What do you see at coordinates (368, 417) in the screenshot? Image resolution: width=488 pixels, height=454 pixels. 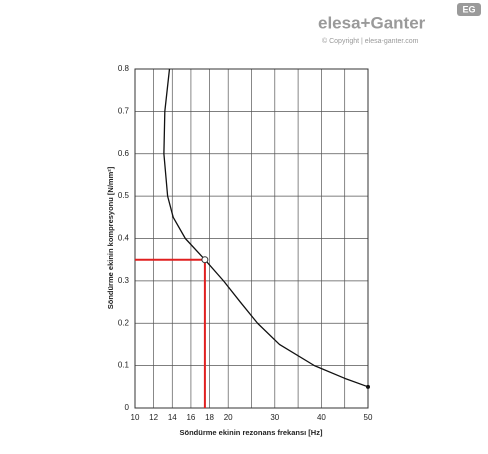 I see `x-tick-label: 50` at bounding box center [368, 417].